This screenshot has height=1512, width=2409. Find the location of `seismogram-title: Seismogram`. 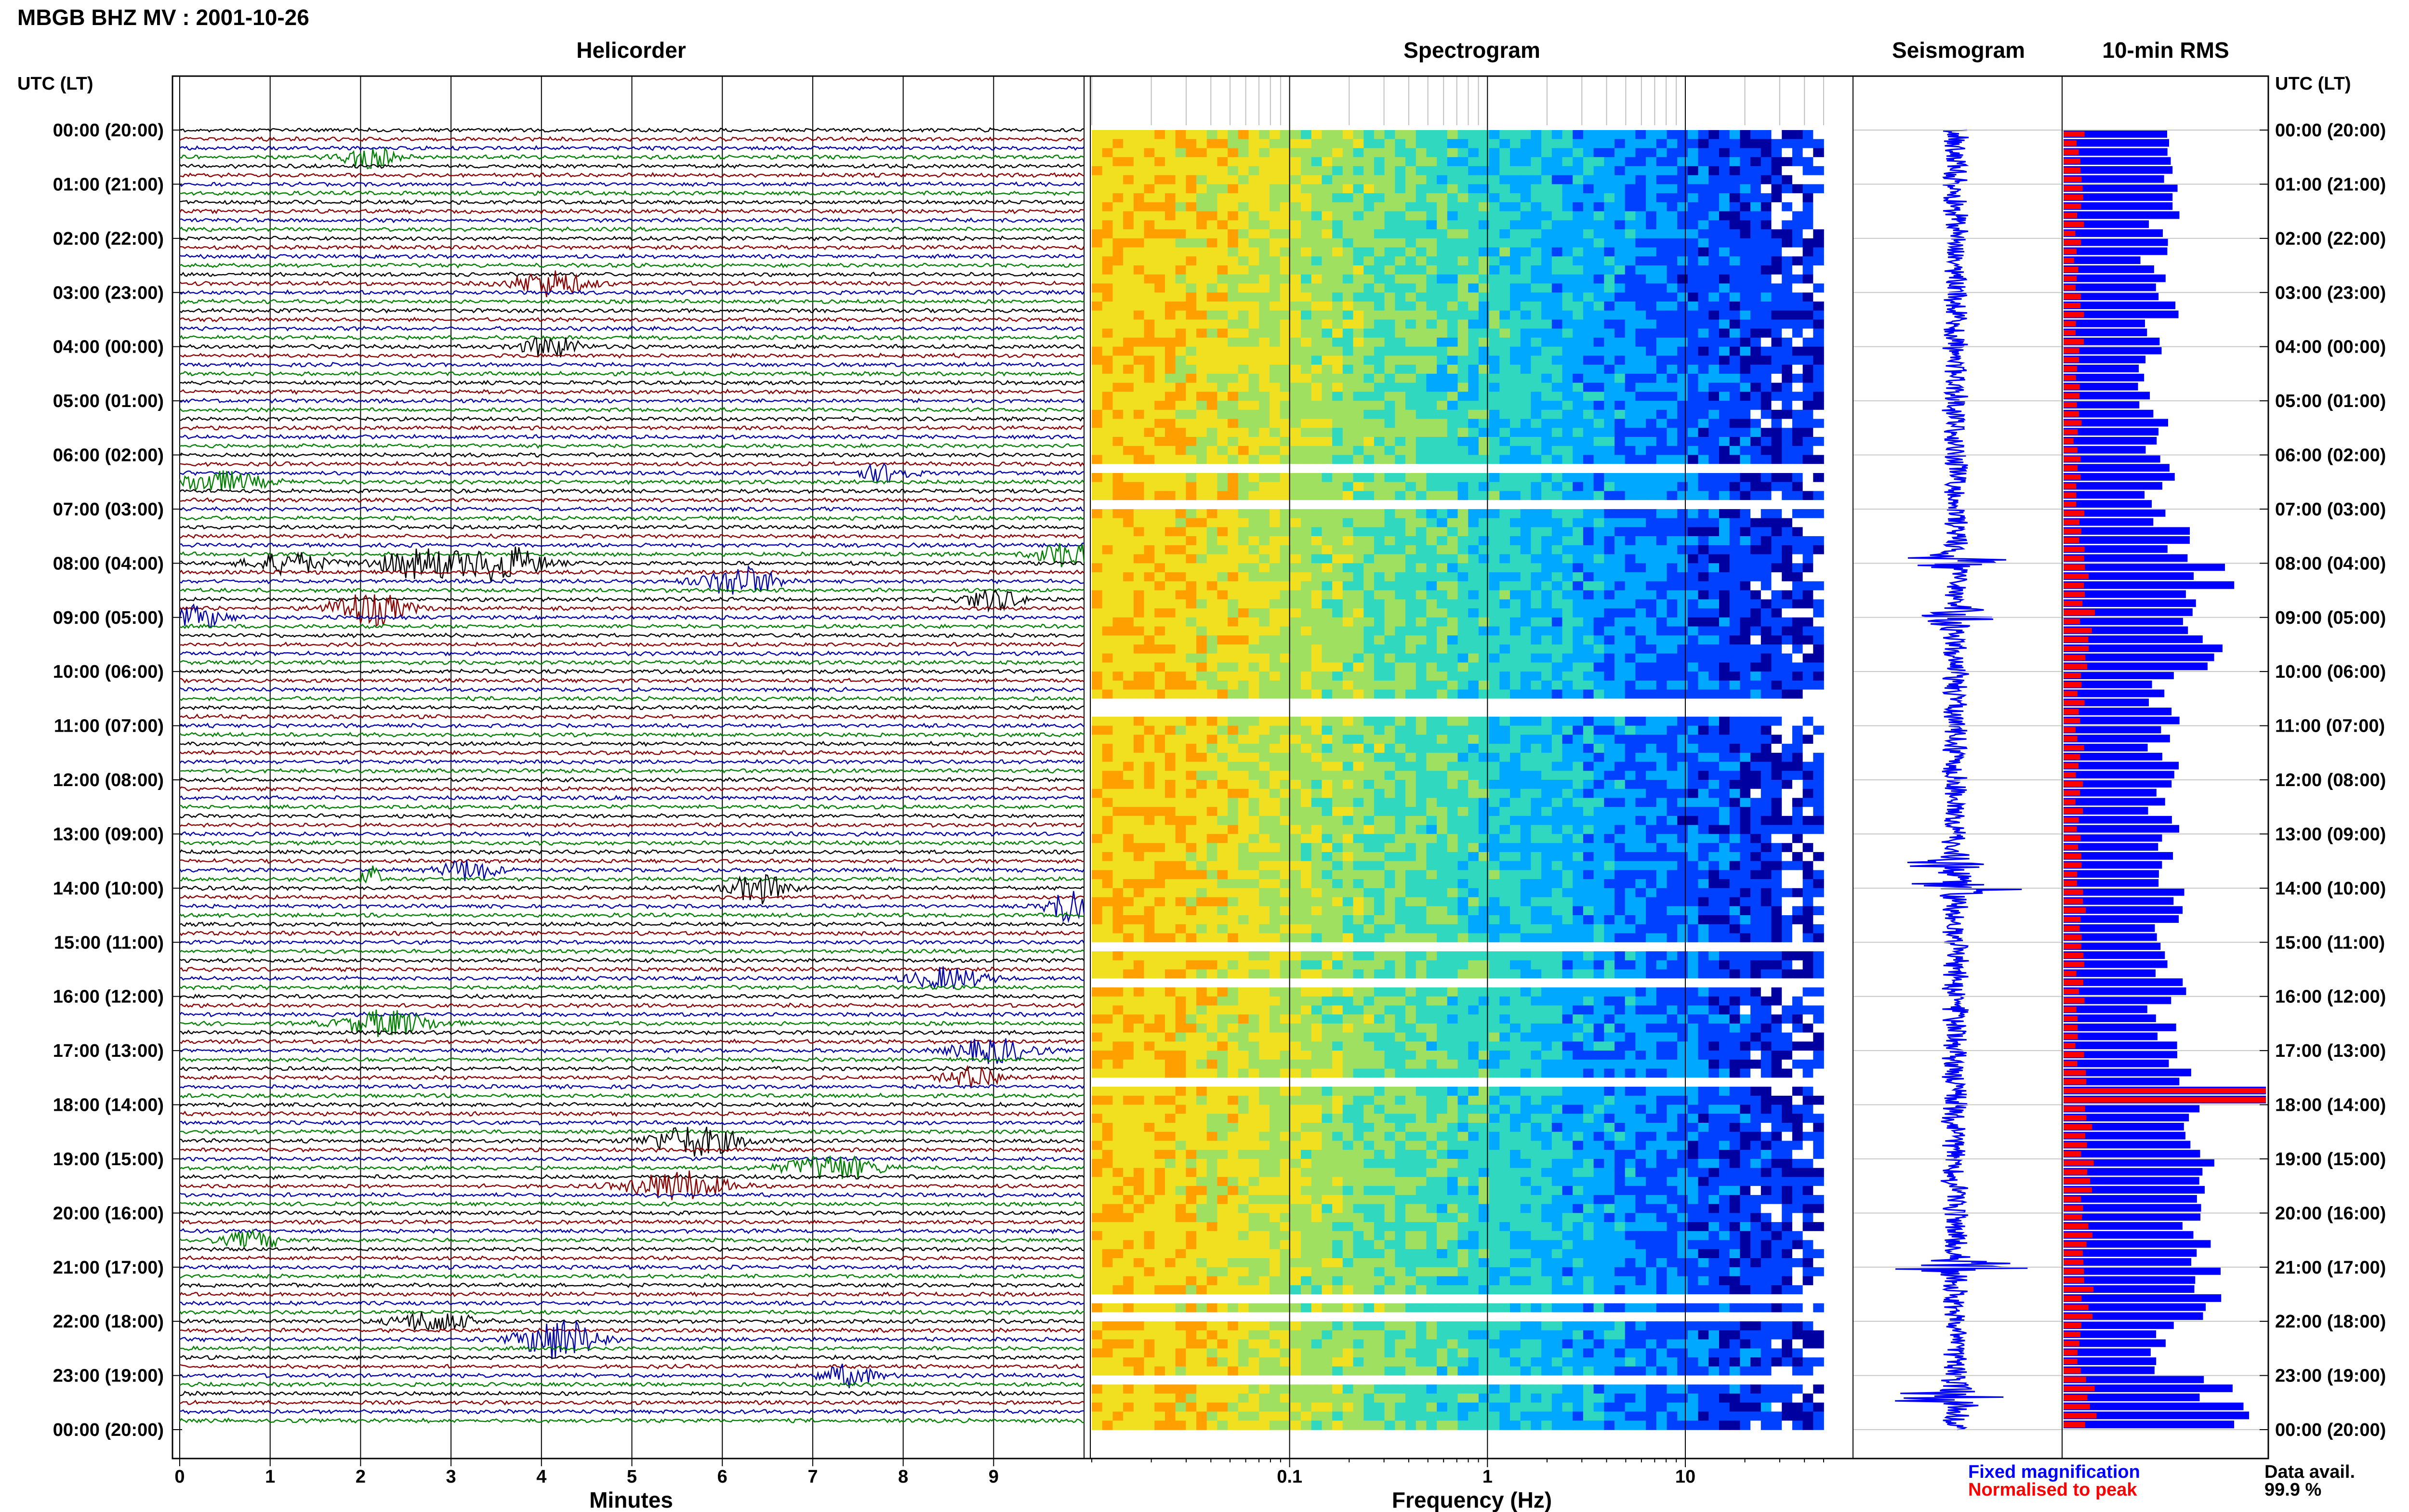

seismogram-title: Seismogram is located at coordinates (1958, 50).